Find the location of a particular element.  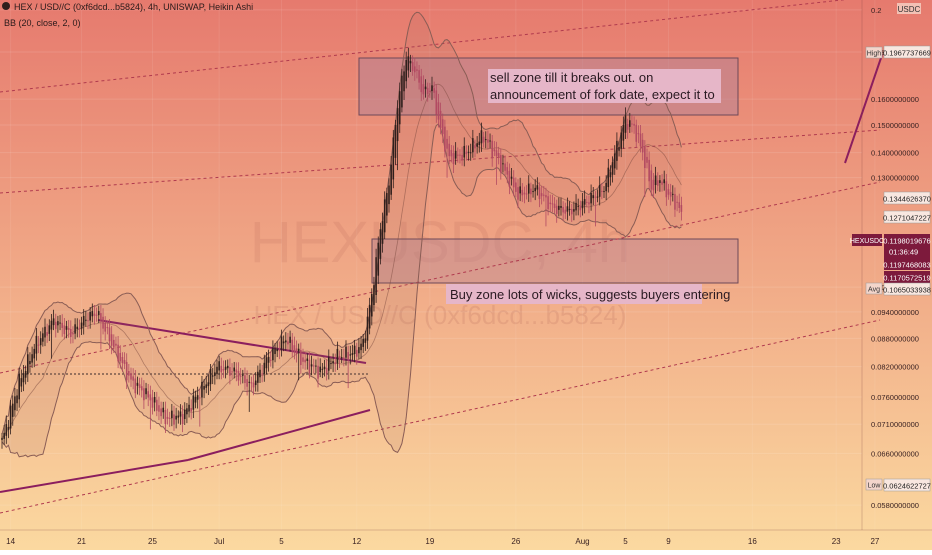

buy-zone-box is located at coordinates (555, 261).